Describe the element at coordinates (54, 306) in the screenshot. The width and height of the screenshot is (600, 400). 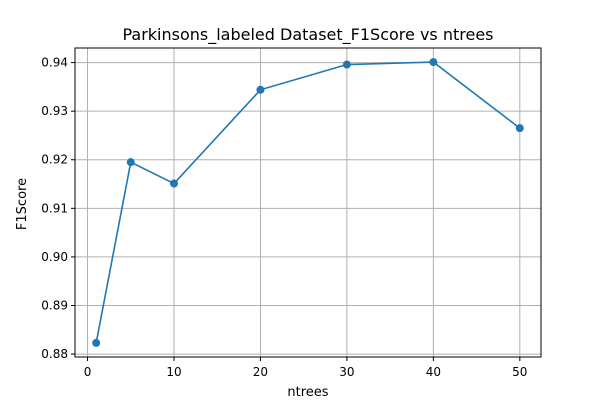
I see `y-tick-label-1: 0.89` at that location.